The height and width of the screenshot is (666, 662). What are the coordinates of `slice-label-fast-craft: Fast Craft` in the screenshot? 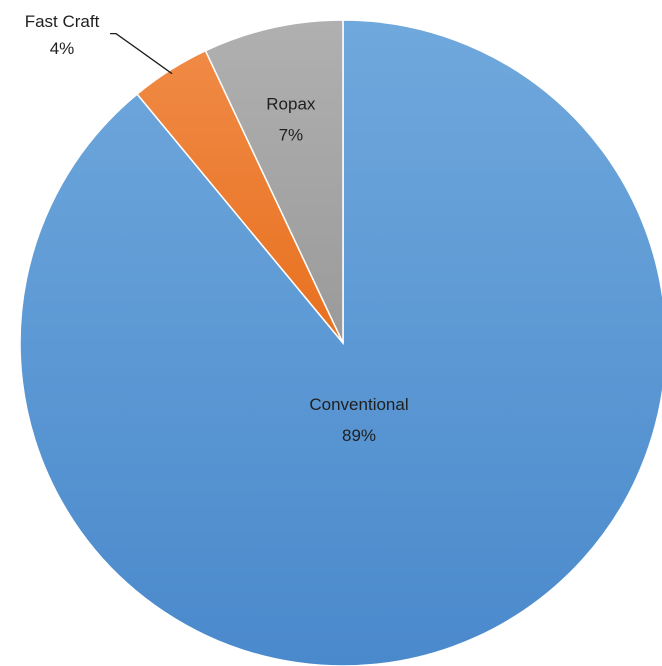 It's located at (62, 21).